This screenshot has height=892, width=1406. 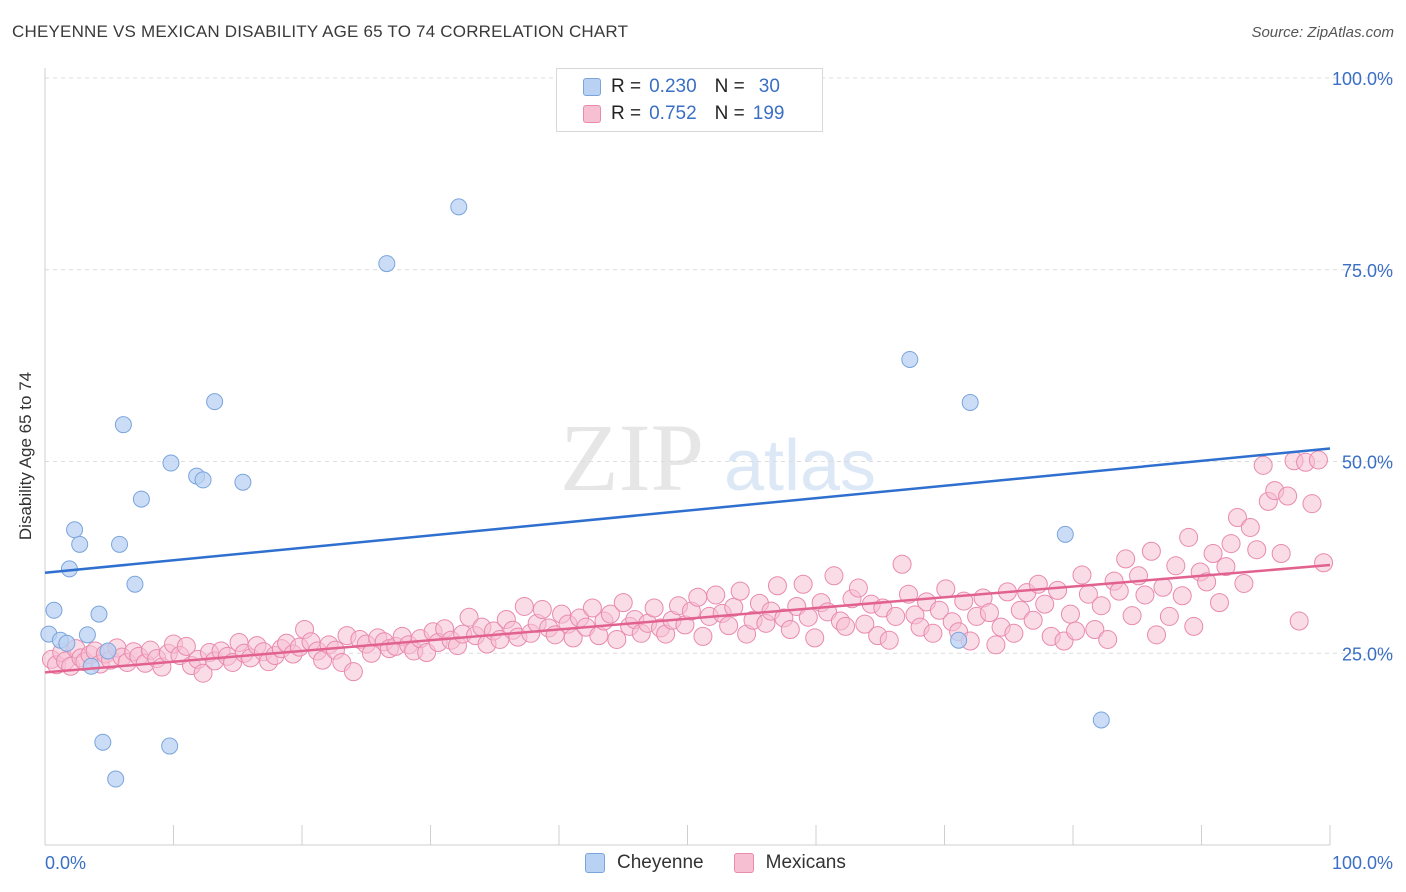 What do you see at coordinates (689, 100) in the screenshot?
I see `correlation-legend: R = 0.230 N = 30 R = 0.752 N = 199` at bounding box center [689, 100].